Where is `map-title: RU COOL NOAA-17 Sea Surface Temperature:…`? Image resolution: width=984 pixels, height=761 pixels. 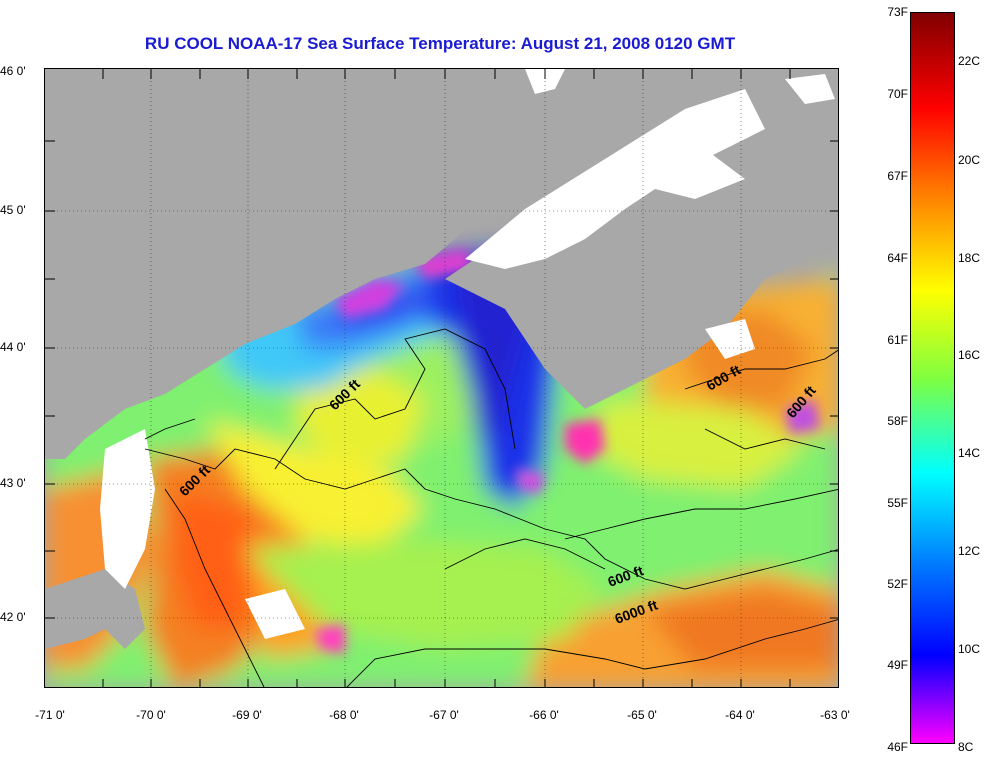
map-title: RU COOL NOAA-17 Sea Surface Temperature:… is located at coordinates (440, 43).